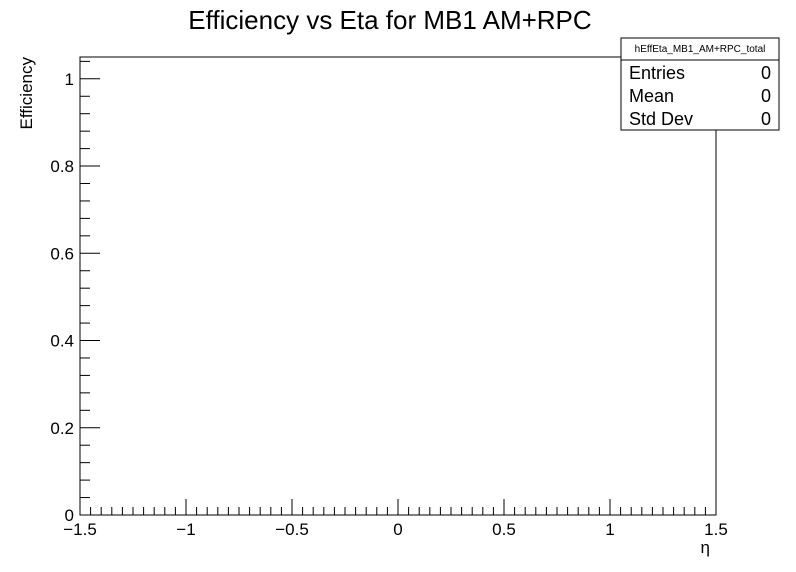  What do you see at coordinates (62, 428) in the screenshot?
I see `y-tick-label: 0.2` at bounding box center [62, 428].